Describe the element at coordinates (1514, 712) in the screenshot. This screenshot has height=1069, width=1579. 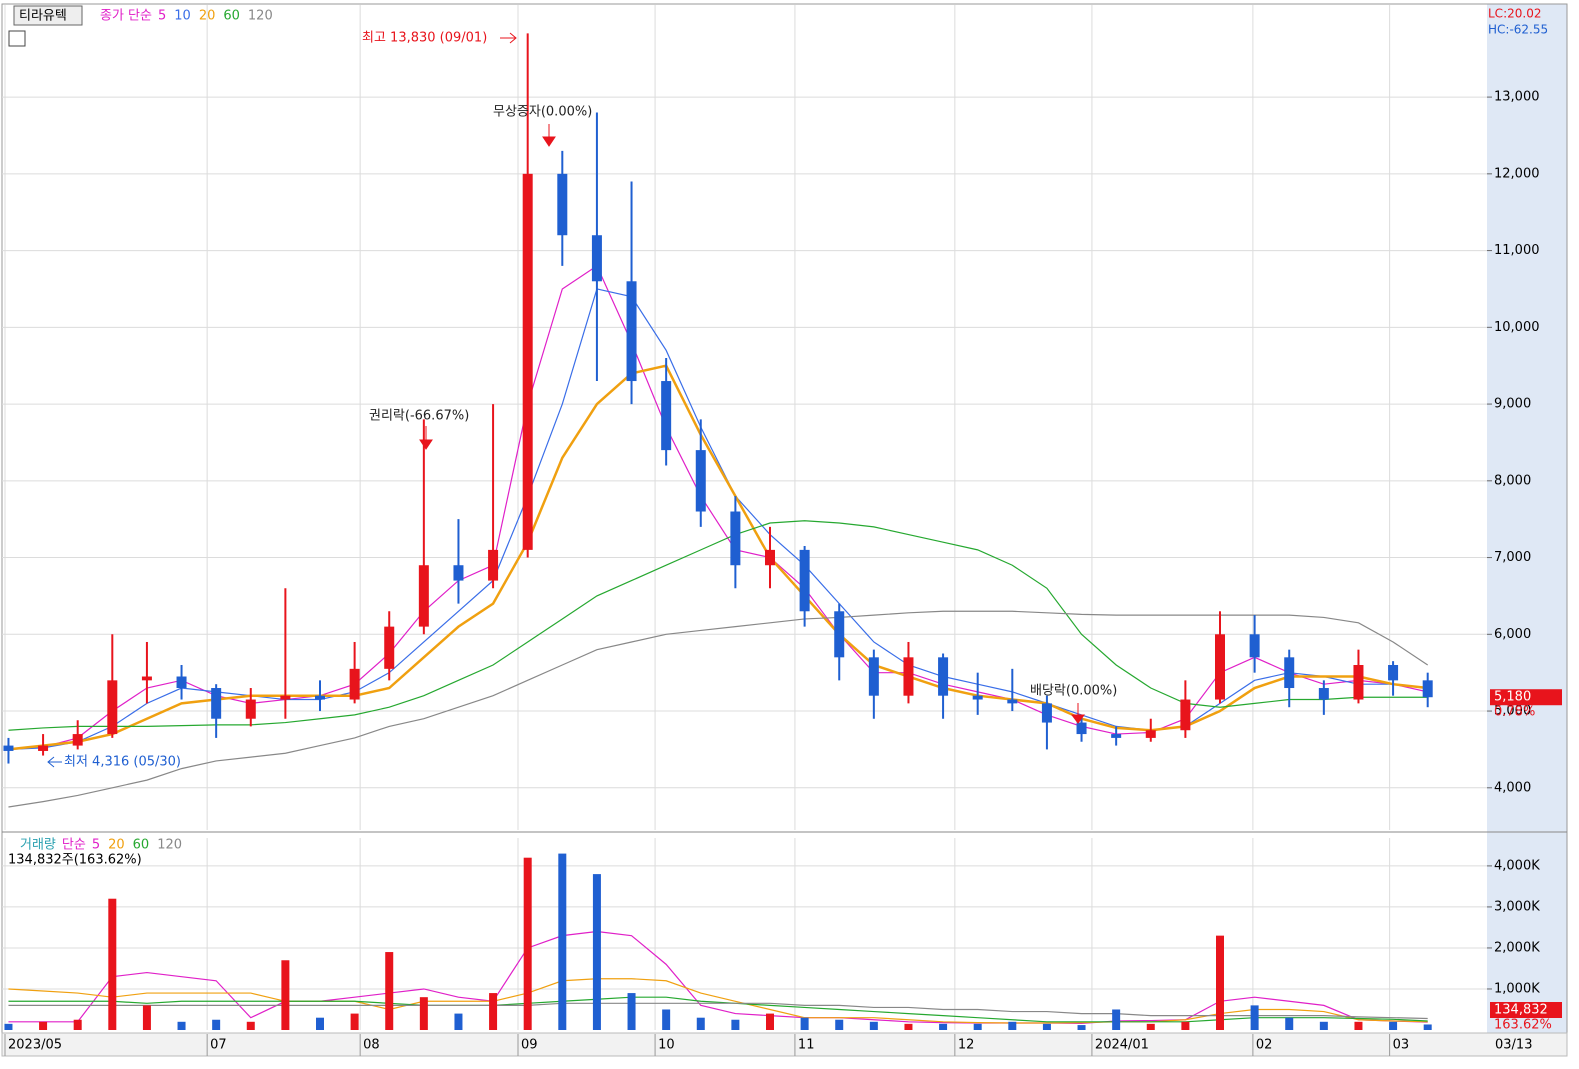
I see `price-change: 0.78%` at that location.